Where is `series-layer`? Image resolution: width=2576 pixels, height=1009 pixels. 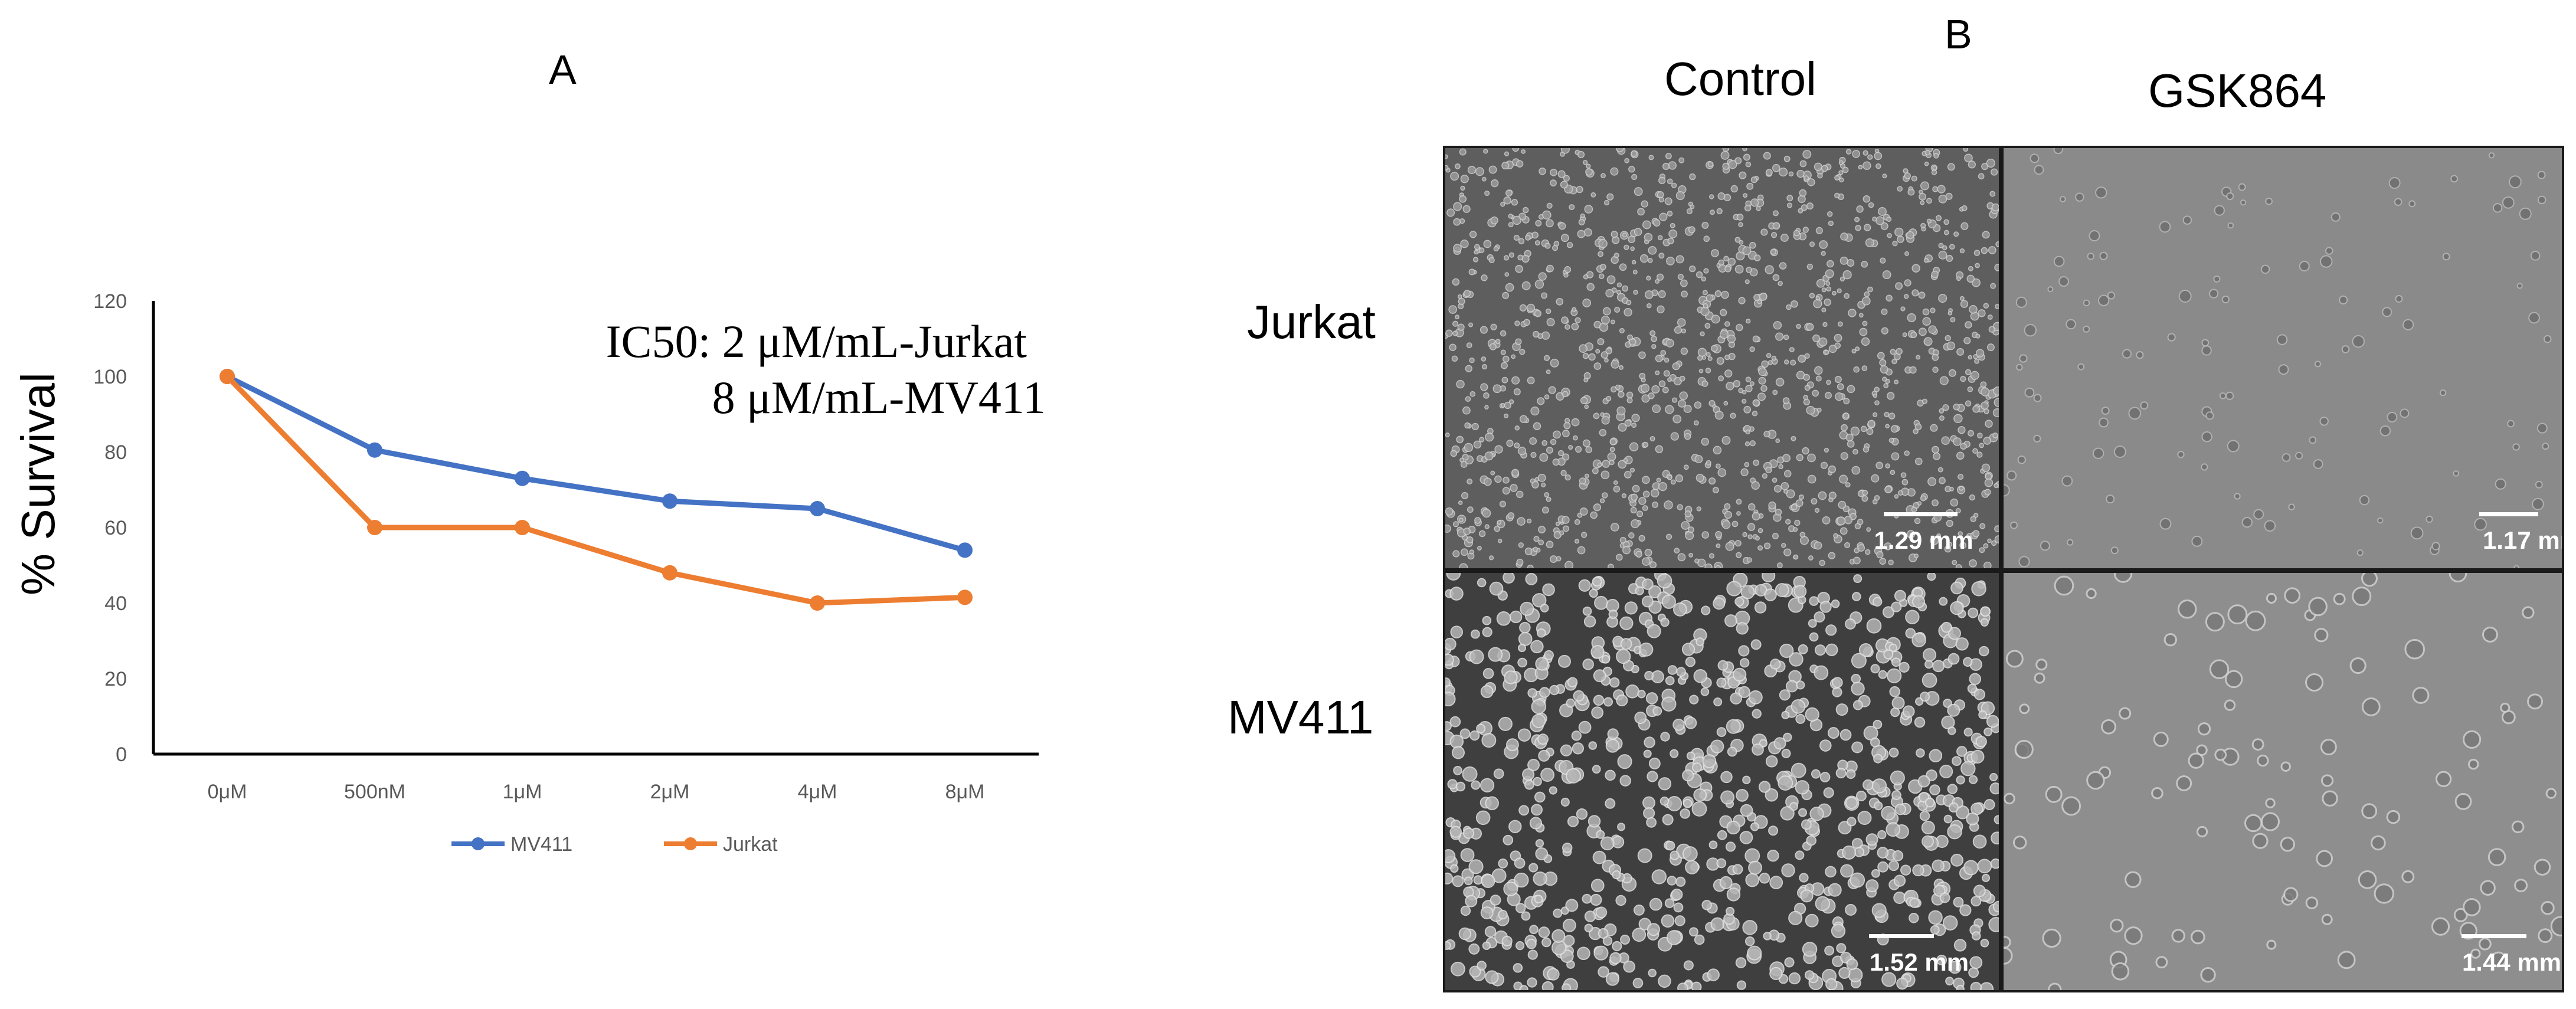
series-layer is located at coordinates (597, 490).